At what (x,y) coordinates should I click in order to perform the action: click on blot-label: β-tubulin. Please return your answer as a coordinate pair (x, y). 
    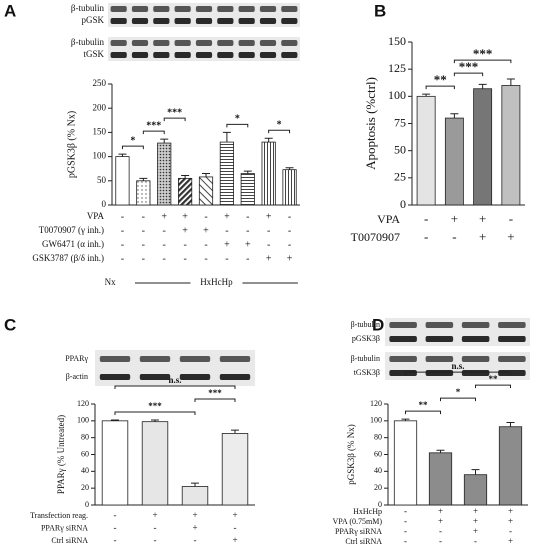
    Looking at the image, I should click on (365, 324).